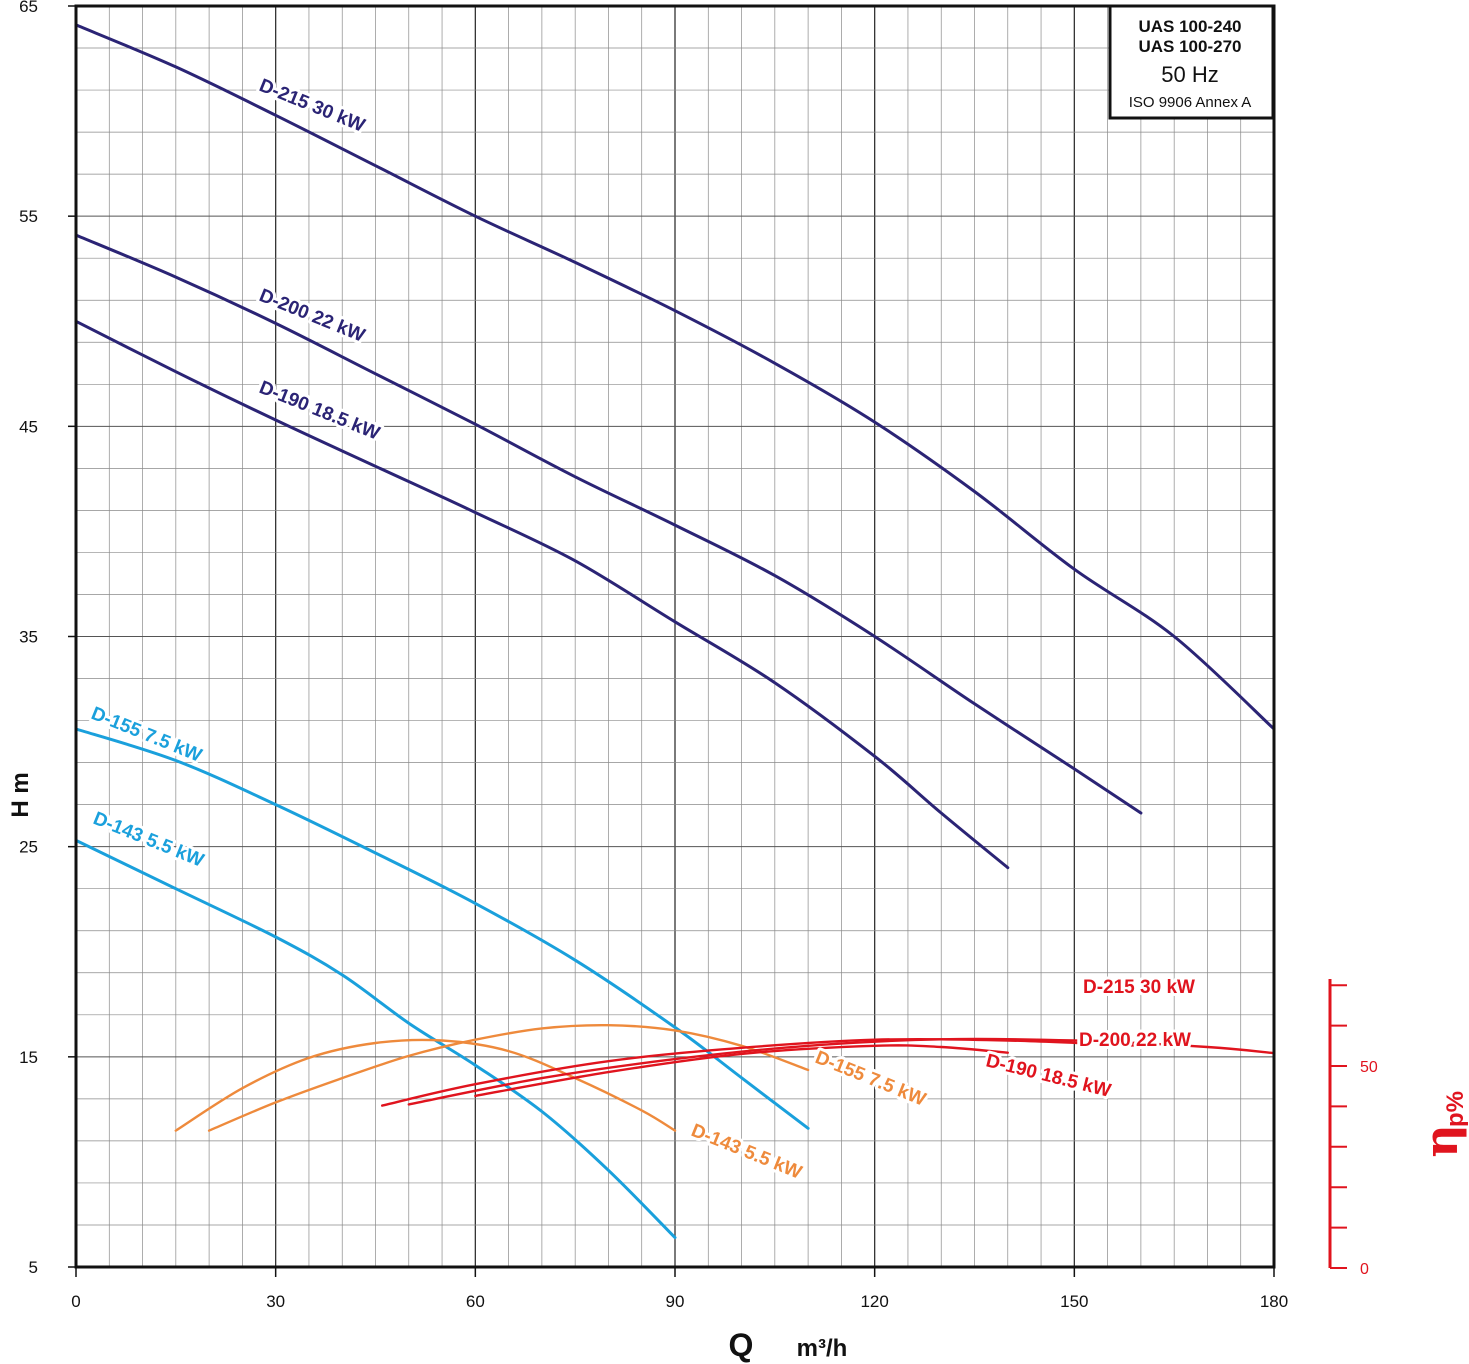 The height and width of the screenshot is (1364, 1469). Describe the element at coordinates (1354, 1131) in the screenshot. I see `efficiency-axis-ticks: 0 50` at that location.